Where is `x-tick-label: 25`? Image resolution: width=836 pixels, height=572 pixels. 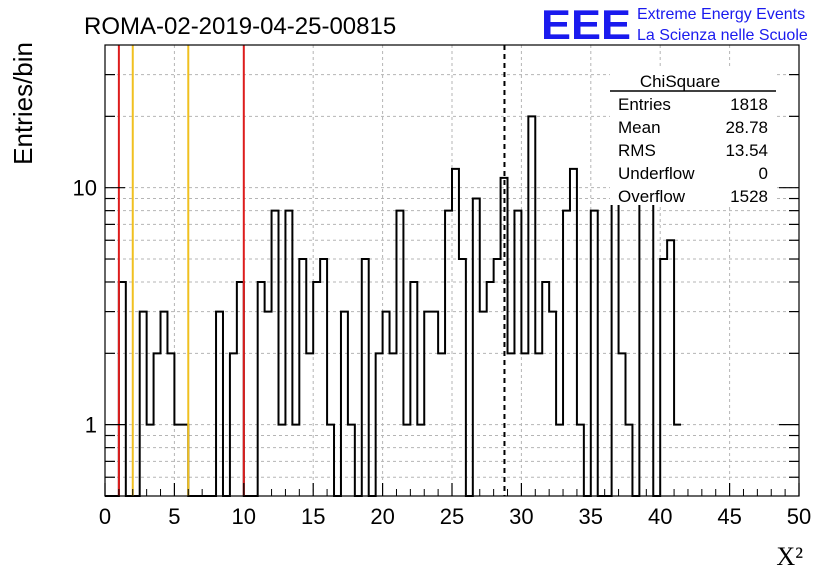
x-tick-label: 25 is located at coordinates (452, 516).